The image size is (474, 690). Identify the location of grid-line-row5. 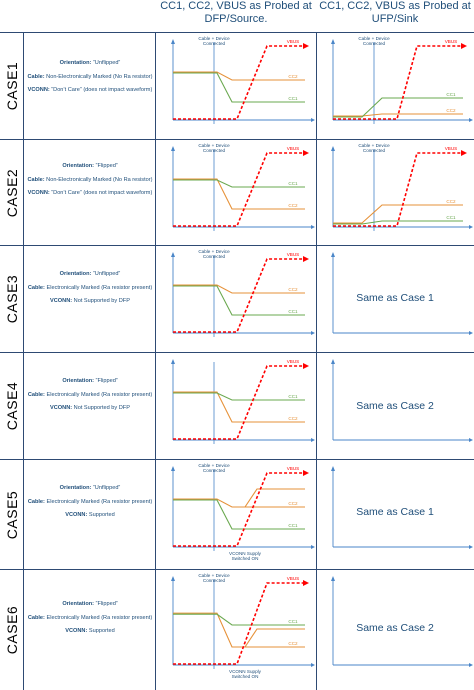
(237, 569).